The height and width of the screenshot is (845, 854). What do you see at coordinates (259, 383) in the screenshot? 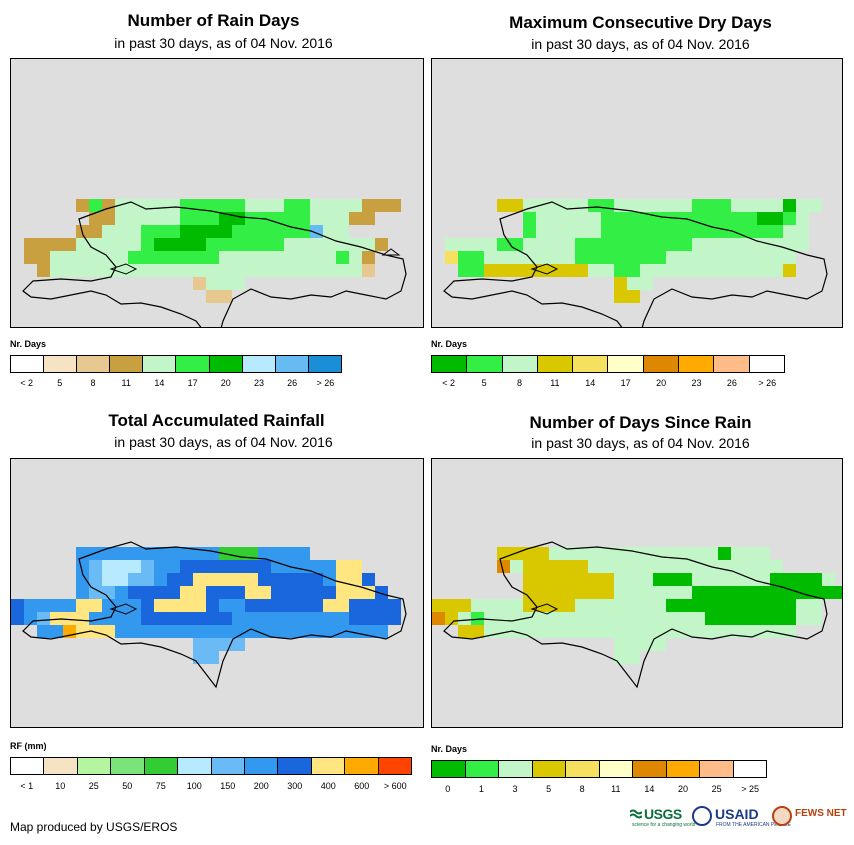
I see `legend-label: 23` at bounding box center [259, 383].